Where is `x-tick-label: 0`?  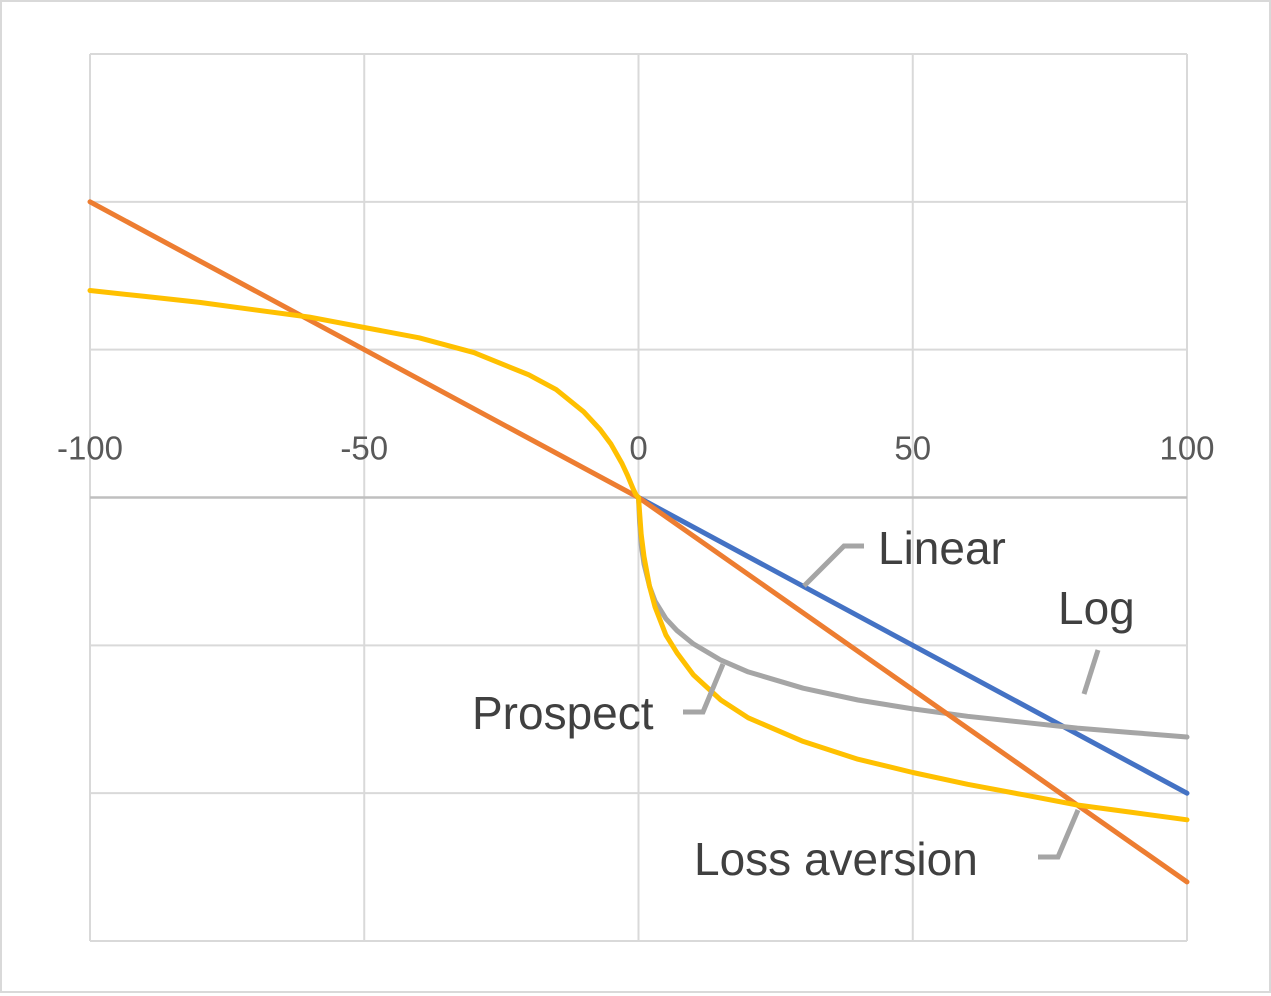
x-tick-label: 0 is located at coordinates (638, 448).